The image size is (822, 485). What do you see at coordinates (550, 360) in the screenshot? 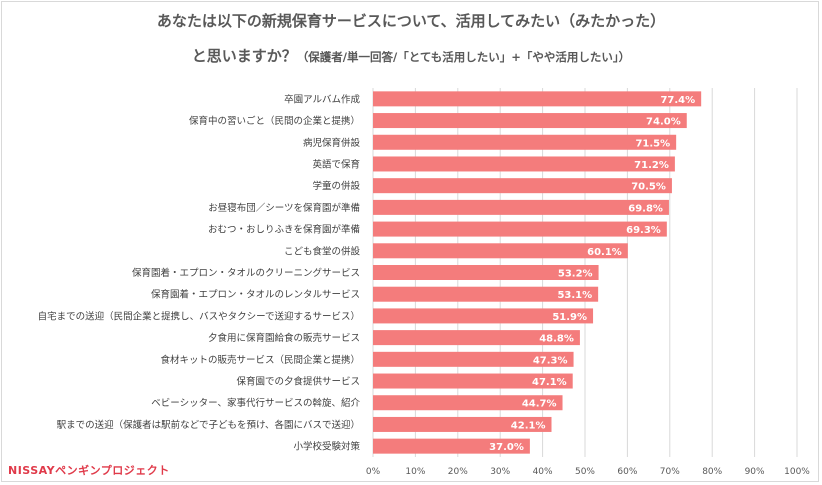
I see `data-label: 47.3%` at bounding box center [550, 360].